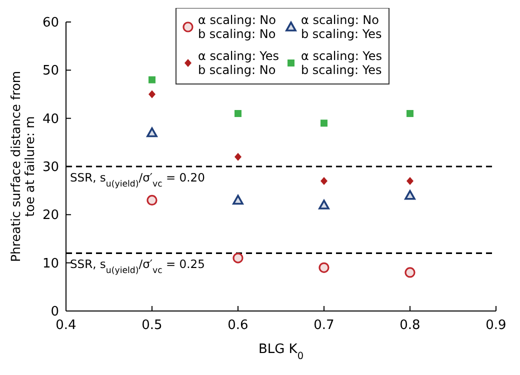 Image resolution: width=520 pixels, height=375 pixels. What do you see at coordinates (50, 23) in the screenshot?
I see `y-tick-label: 60` at bounding box center [50, 23].